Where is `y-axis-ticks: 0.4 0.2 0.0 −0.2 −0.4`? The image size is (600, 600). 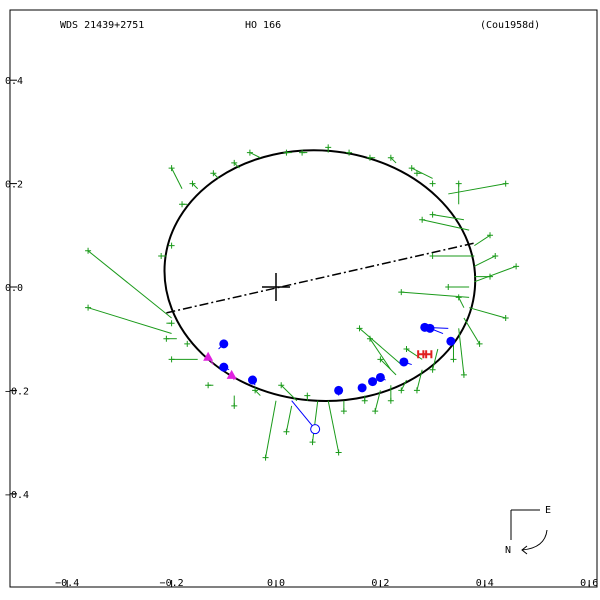 y-axis-ticks: 0.4 0.2 0.0 −0.2 −0.4 is located at coordinates (17, 288).